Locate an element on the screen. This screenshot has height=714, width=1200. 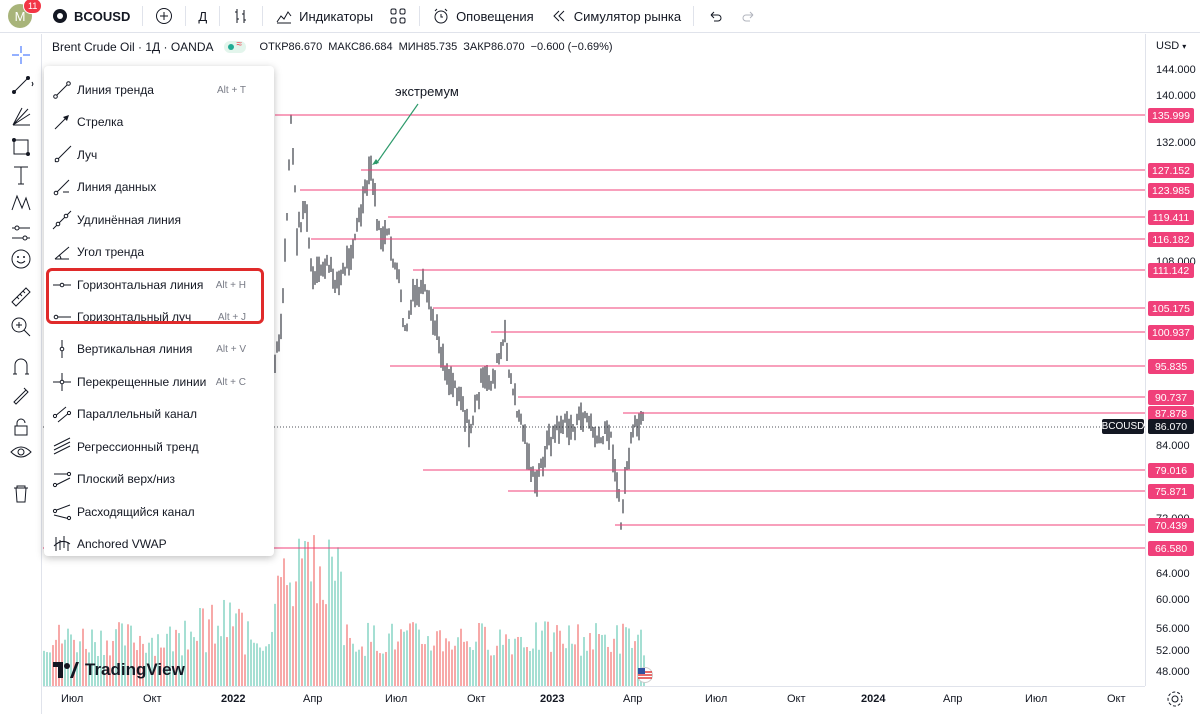
menu-item-cross-line: Перекрещенные линии Alt + C is located at coordinates (159, 382).